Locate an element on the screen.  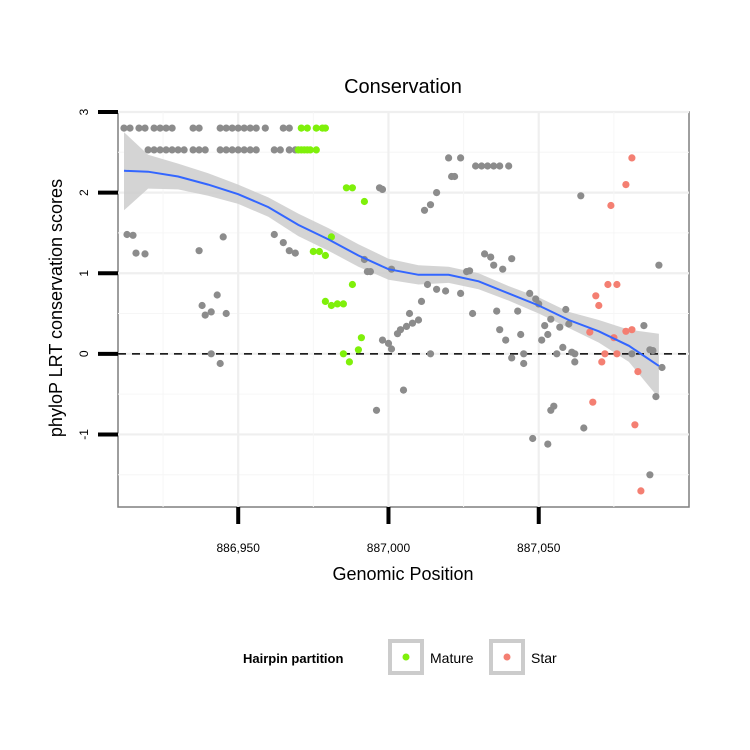
y-tick-label: 0 is located at coordinates (84, 353).